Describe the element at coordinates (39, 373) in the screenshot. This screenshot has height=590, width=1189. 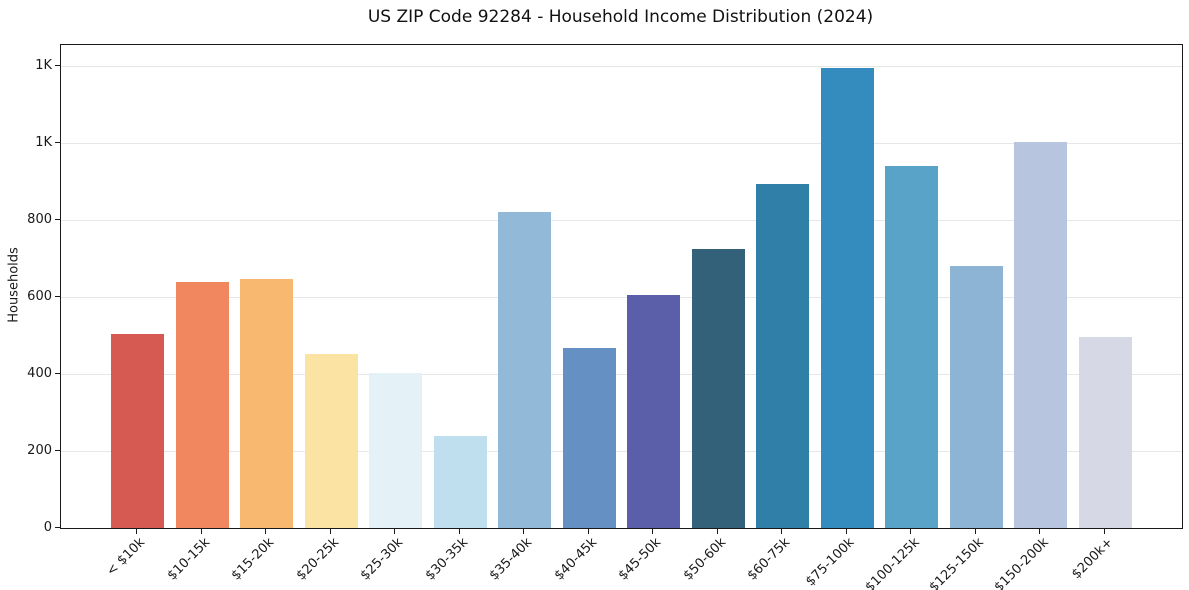
I see `y-tick-label: 400` at that location.